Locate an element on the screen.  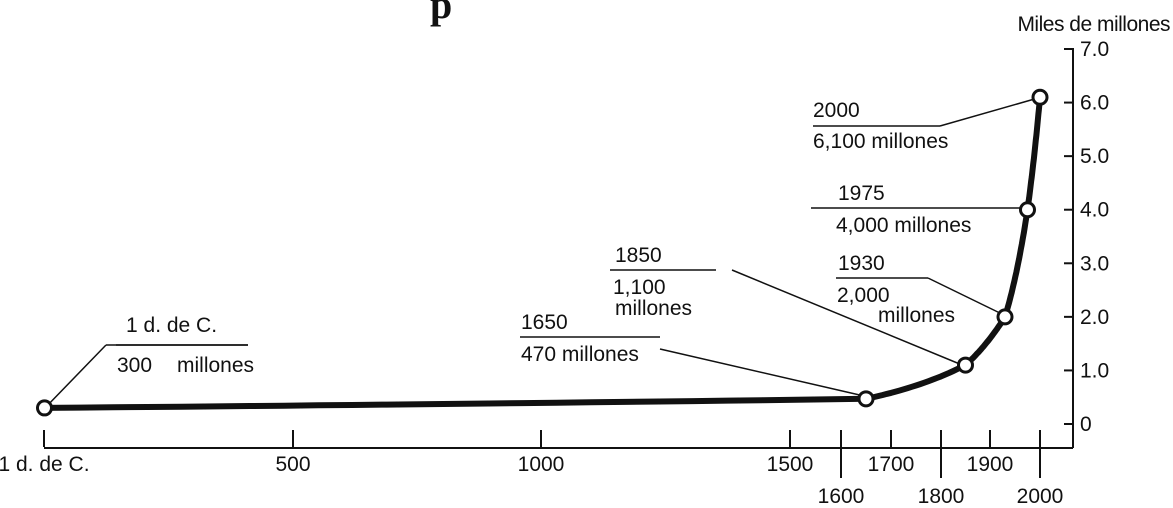
annotation-year: 1930 is located at coordinates (861, 263).